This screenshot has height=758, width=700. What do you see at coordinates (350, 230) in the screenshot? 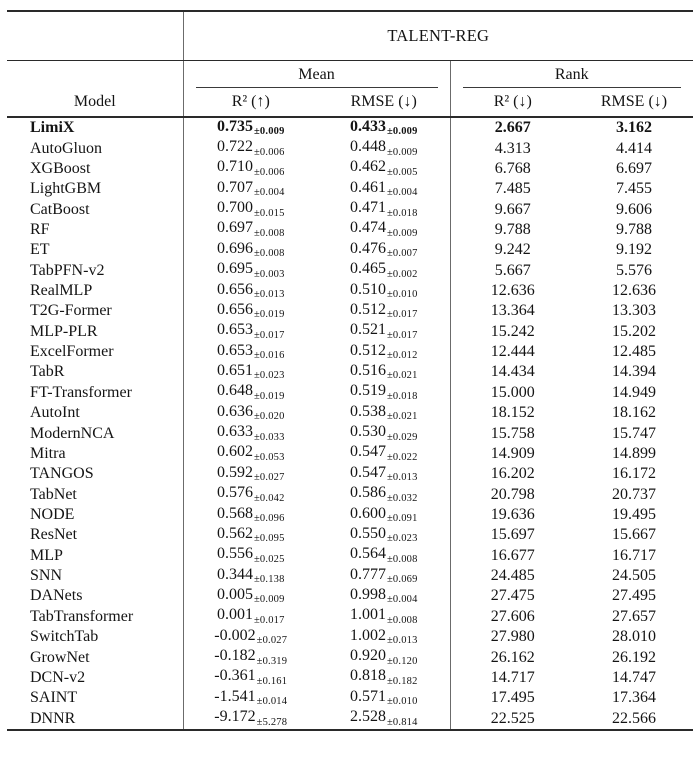
I see `table-row: RF 0.697±0.008 0.474±0.009 9.788 9.788` at bounding box center [350, 230].